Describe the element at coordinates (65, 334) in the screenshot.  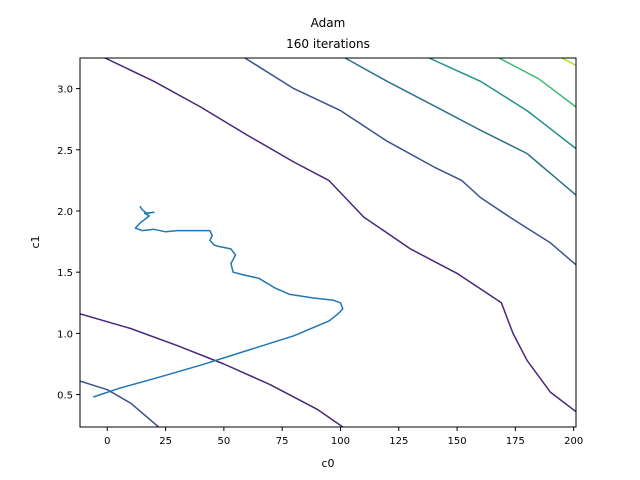
I see `y-tick-label: 1.0` at that location.